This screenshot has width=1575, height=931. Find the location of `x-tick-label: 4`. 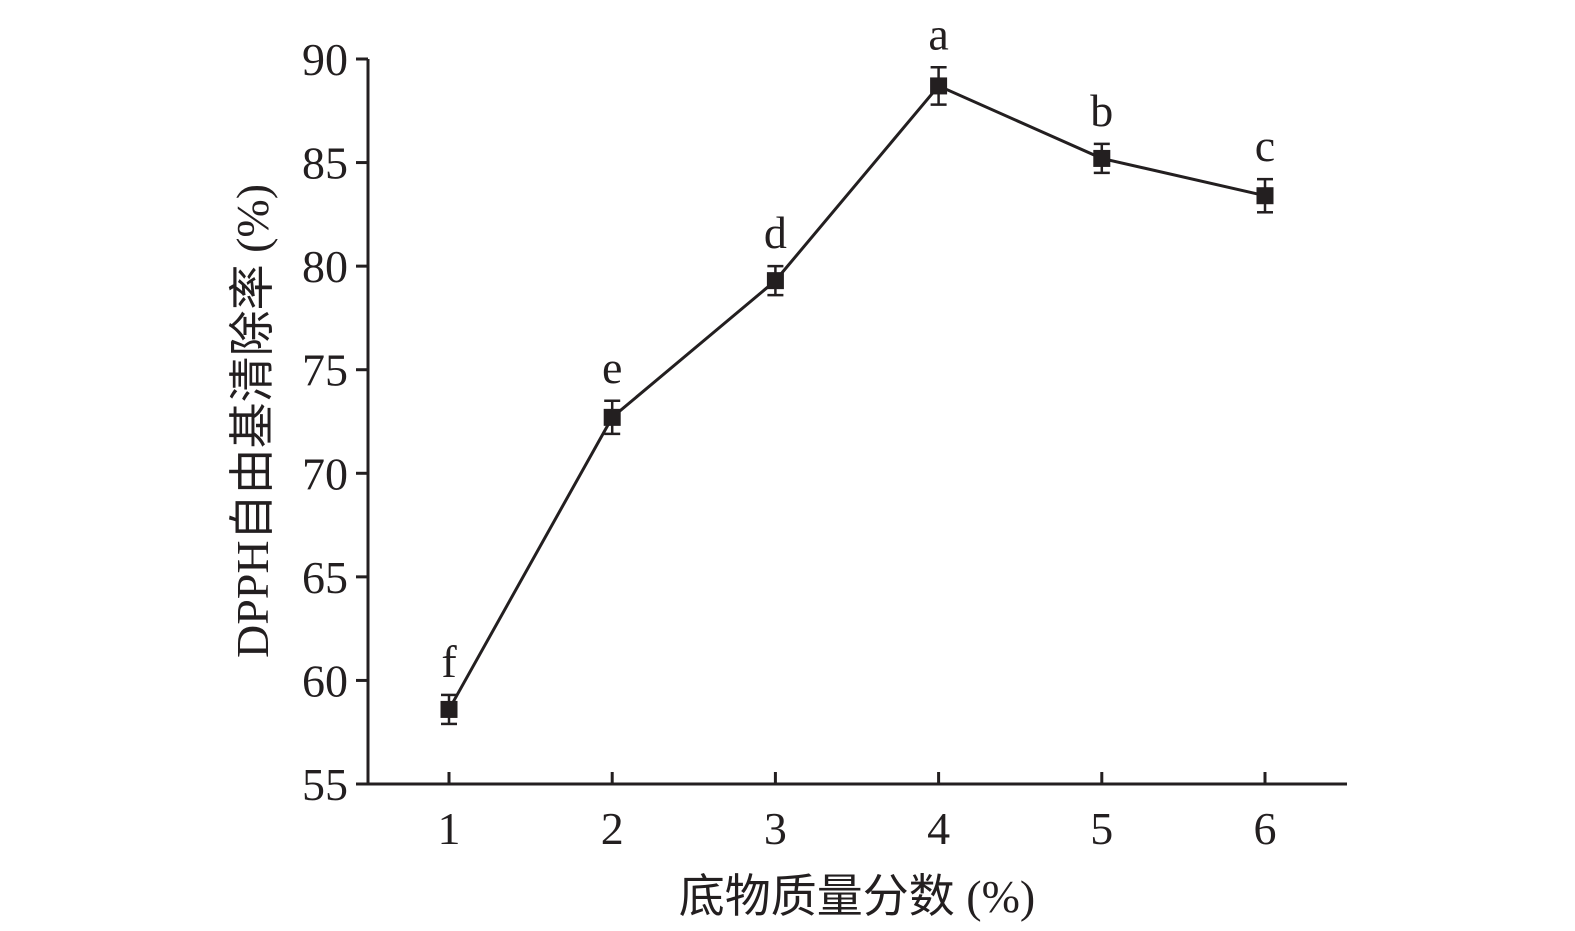

x-tick-label: 4 is located at coordinates (938, 828).